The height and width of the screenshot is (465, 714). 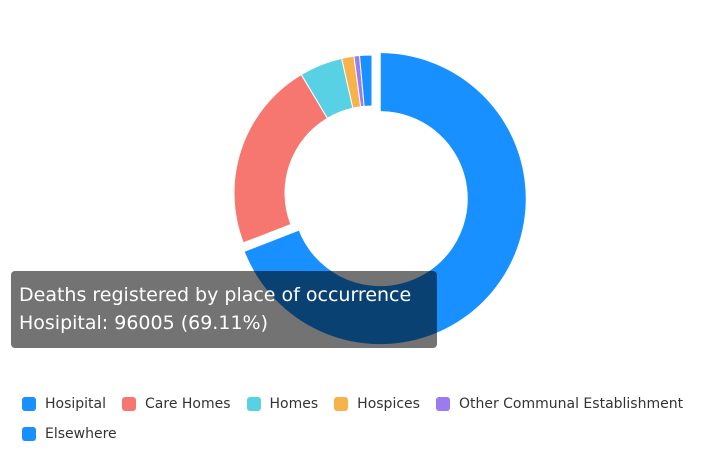 What do you see at coordinates (388, 404) in the screenshot?
I see `legend-label: Hospices` at bounding box center [388, 404].